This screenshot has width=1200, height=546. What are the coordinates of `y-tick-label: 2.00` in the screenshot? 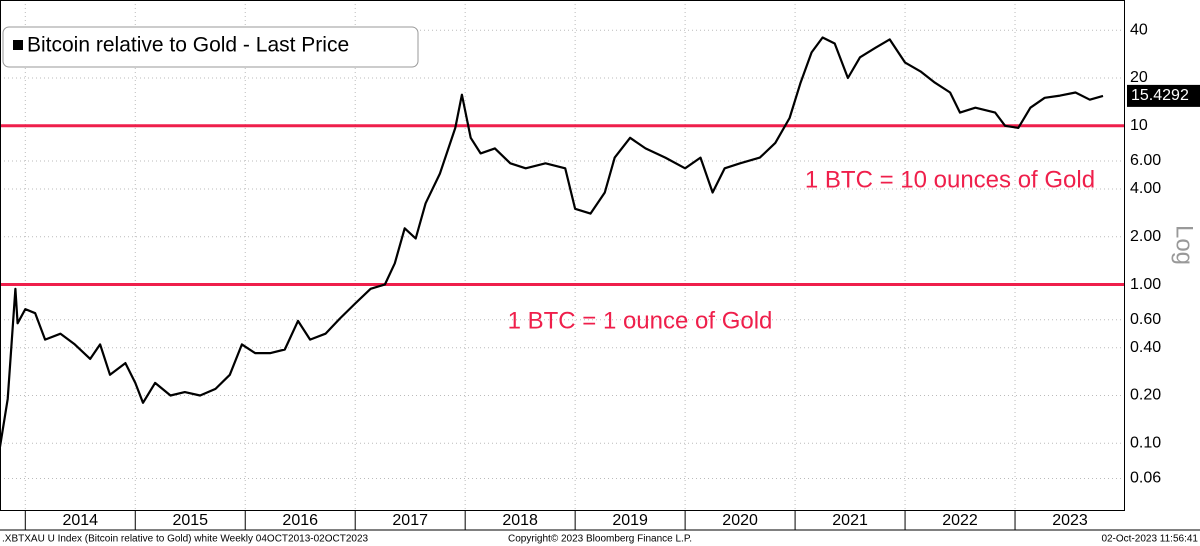 It's located at (1145, 236).